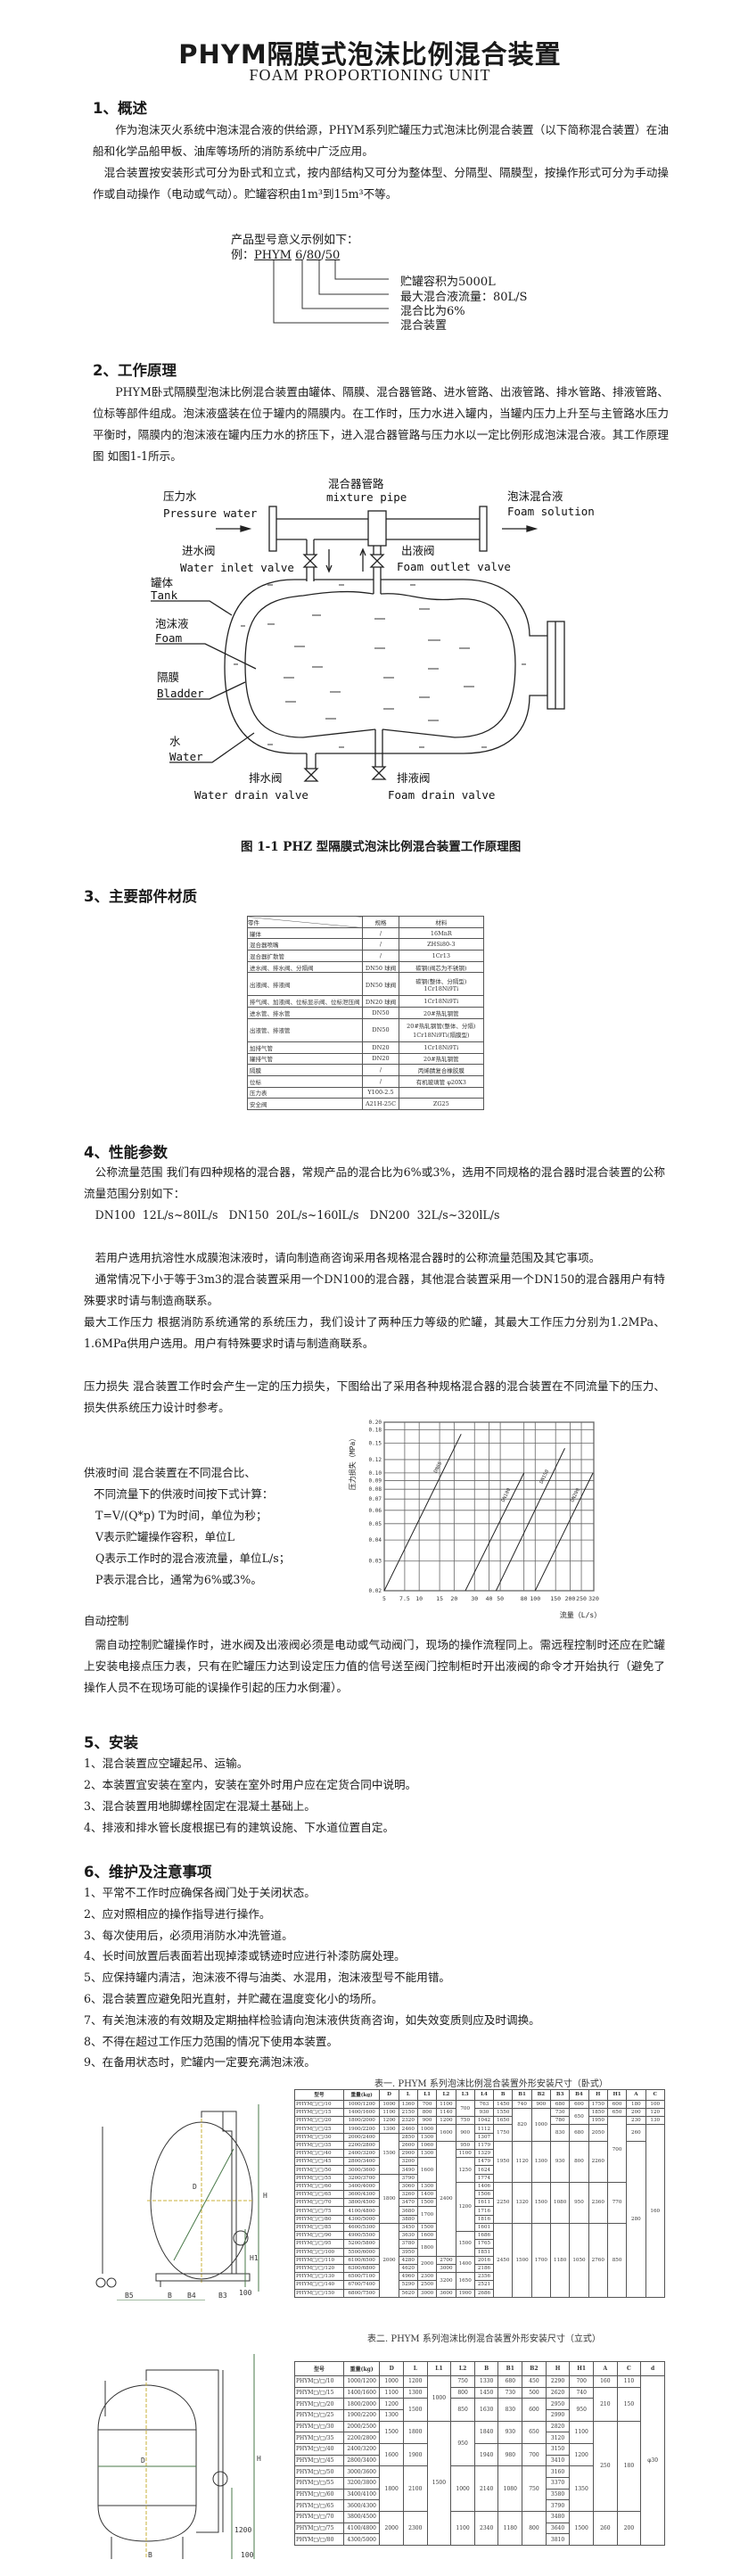 Image resolution: width=740 pixels, height=2576 pixels. Describe the element at coordinates (427, 2264) in the screenshot. I see `table-cell: 2000` at that location.